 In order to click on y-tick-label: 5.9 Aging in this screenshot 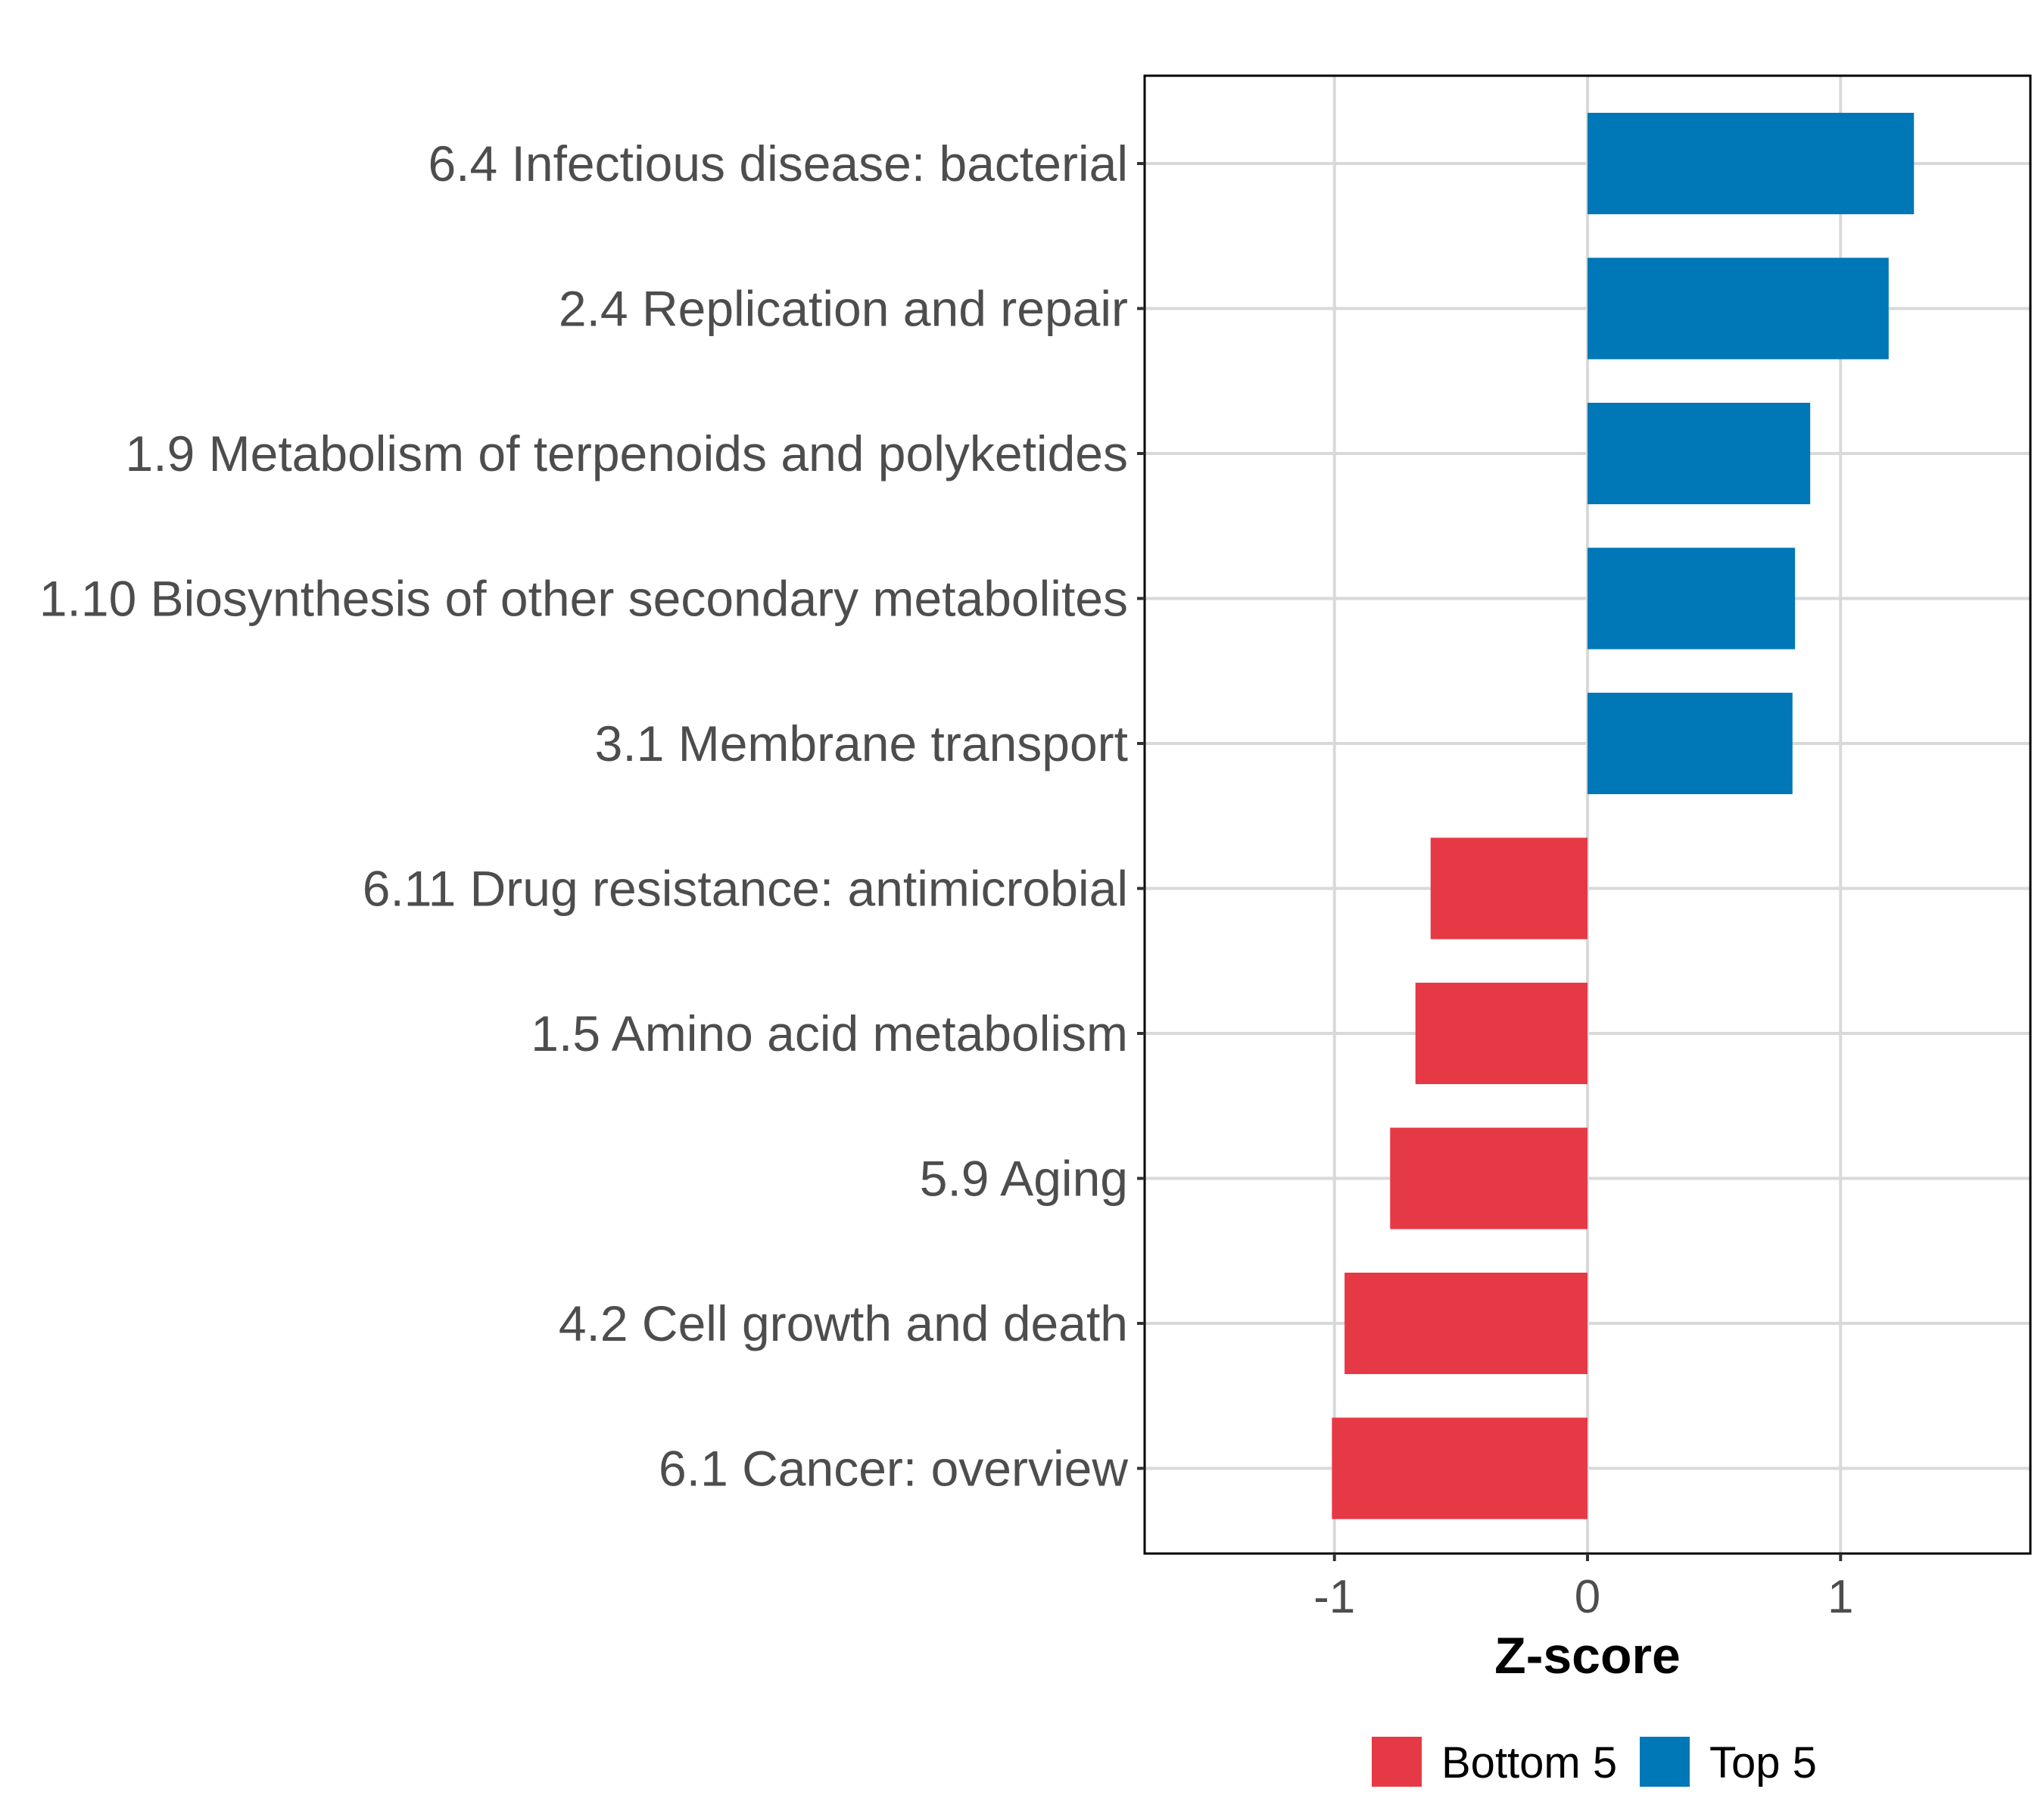, I will do `click(1024, 1179)`.